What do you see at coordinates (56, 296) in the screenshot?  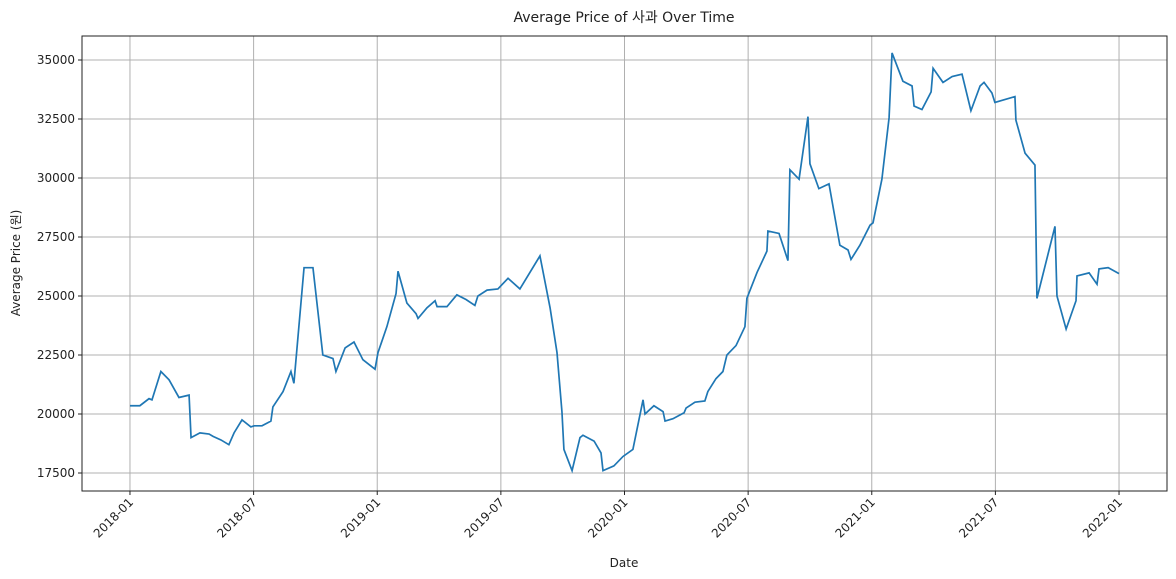 I see `y-tick-label: 25000` at bounding box center [56, 296].